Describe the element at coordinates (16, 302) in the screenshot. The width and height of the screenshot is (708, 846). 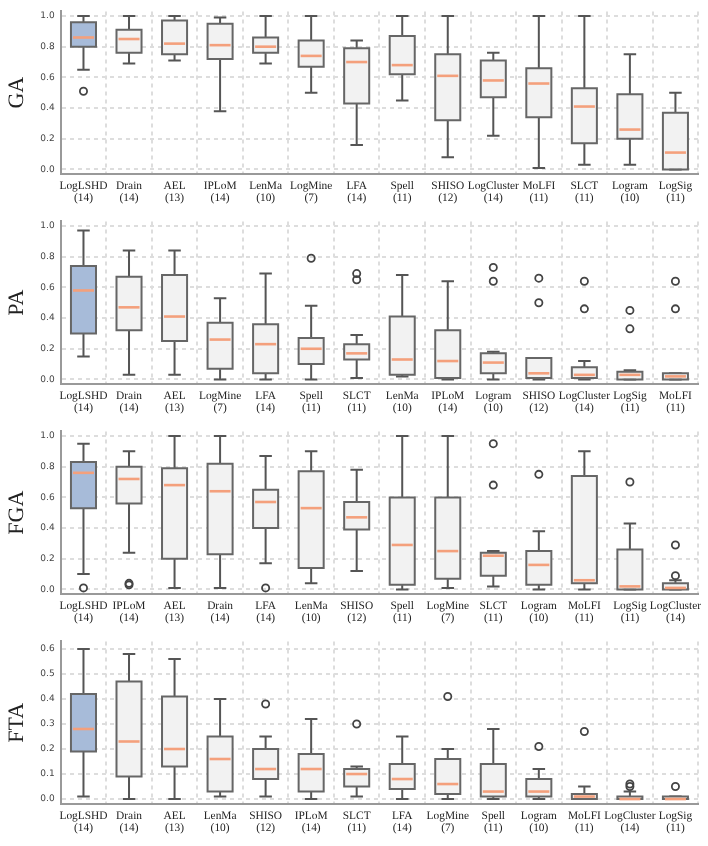
I see `y-axis-title: PA` at that location.